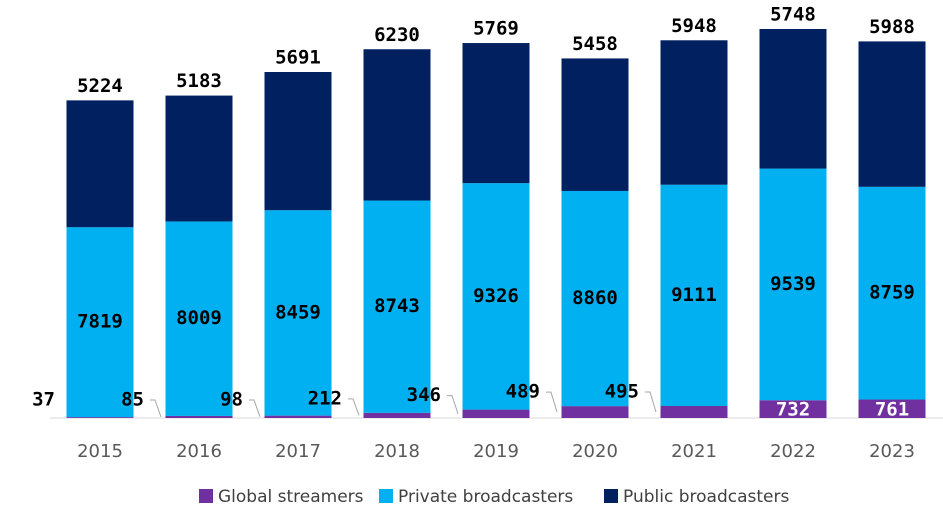 Image resolution: width=943 pixels, height=516 pixels. What do you see at coordinates (424, 395) in the screenshot?
I see `data-label: 346` at bounding box center [424, 395].